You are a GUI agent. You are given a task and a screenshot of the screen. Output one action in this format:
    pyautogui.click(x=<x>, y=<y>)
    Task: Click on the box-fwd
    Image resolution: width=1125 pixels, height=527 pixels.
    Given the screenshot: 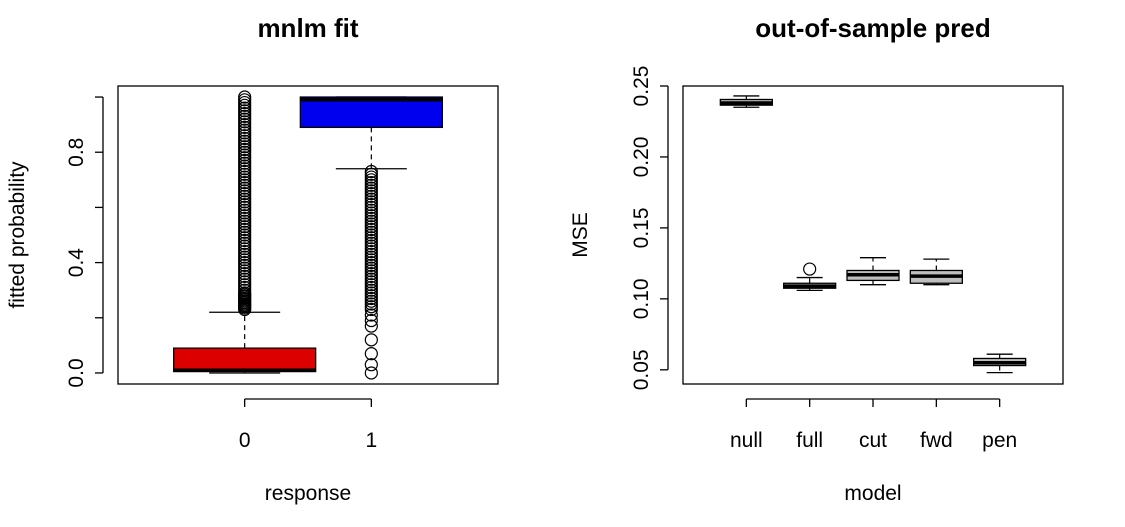 What is the action you would take?
    pyautogui.click(x=936, y=272)
    